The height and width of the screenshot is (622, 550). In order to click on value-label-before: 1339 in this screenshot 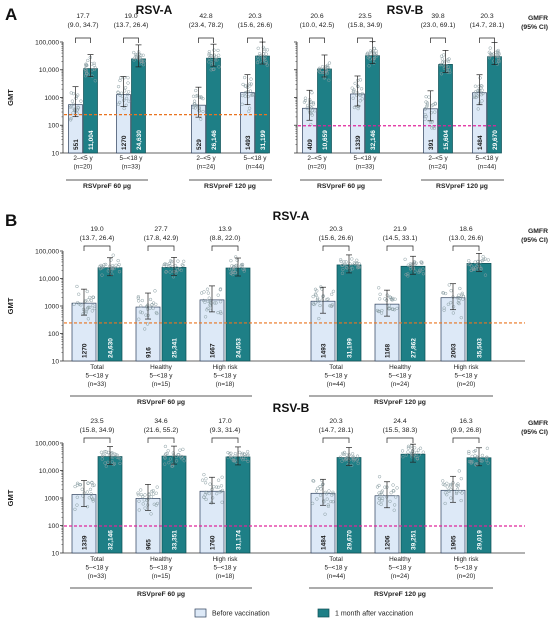, I will do `click(84, 542)`.